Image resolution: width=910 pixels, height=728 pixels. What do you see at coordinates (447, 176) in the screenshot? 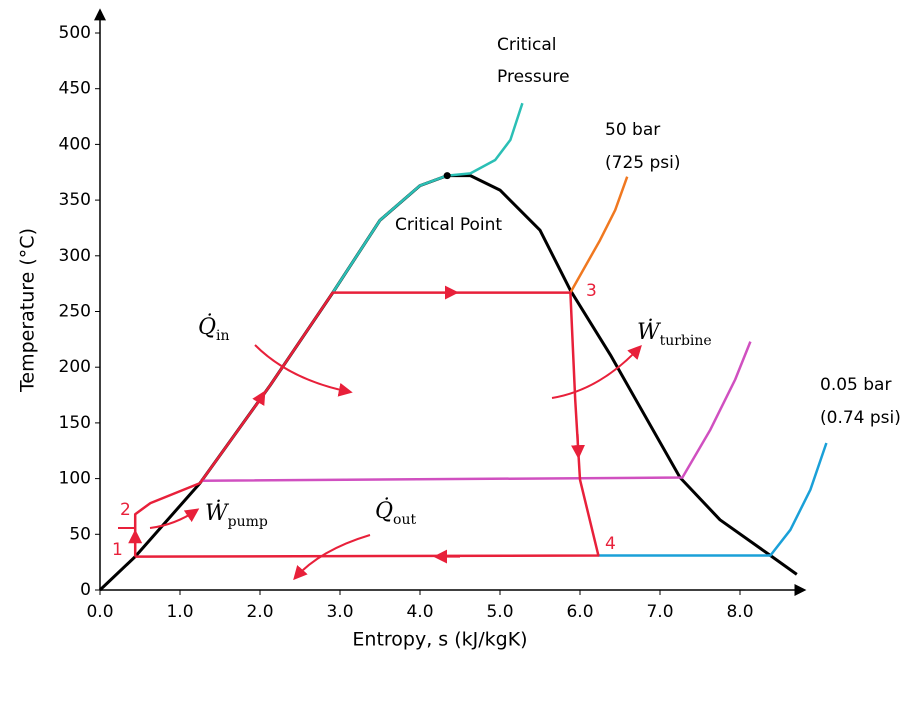
I see `critical-point` at bounding box center [447, 176].